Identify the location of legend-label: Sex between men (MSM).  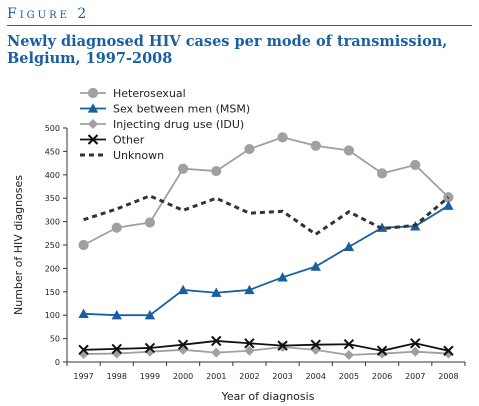
(181, 109).